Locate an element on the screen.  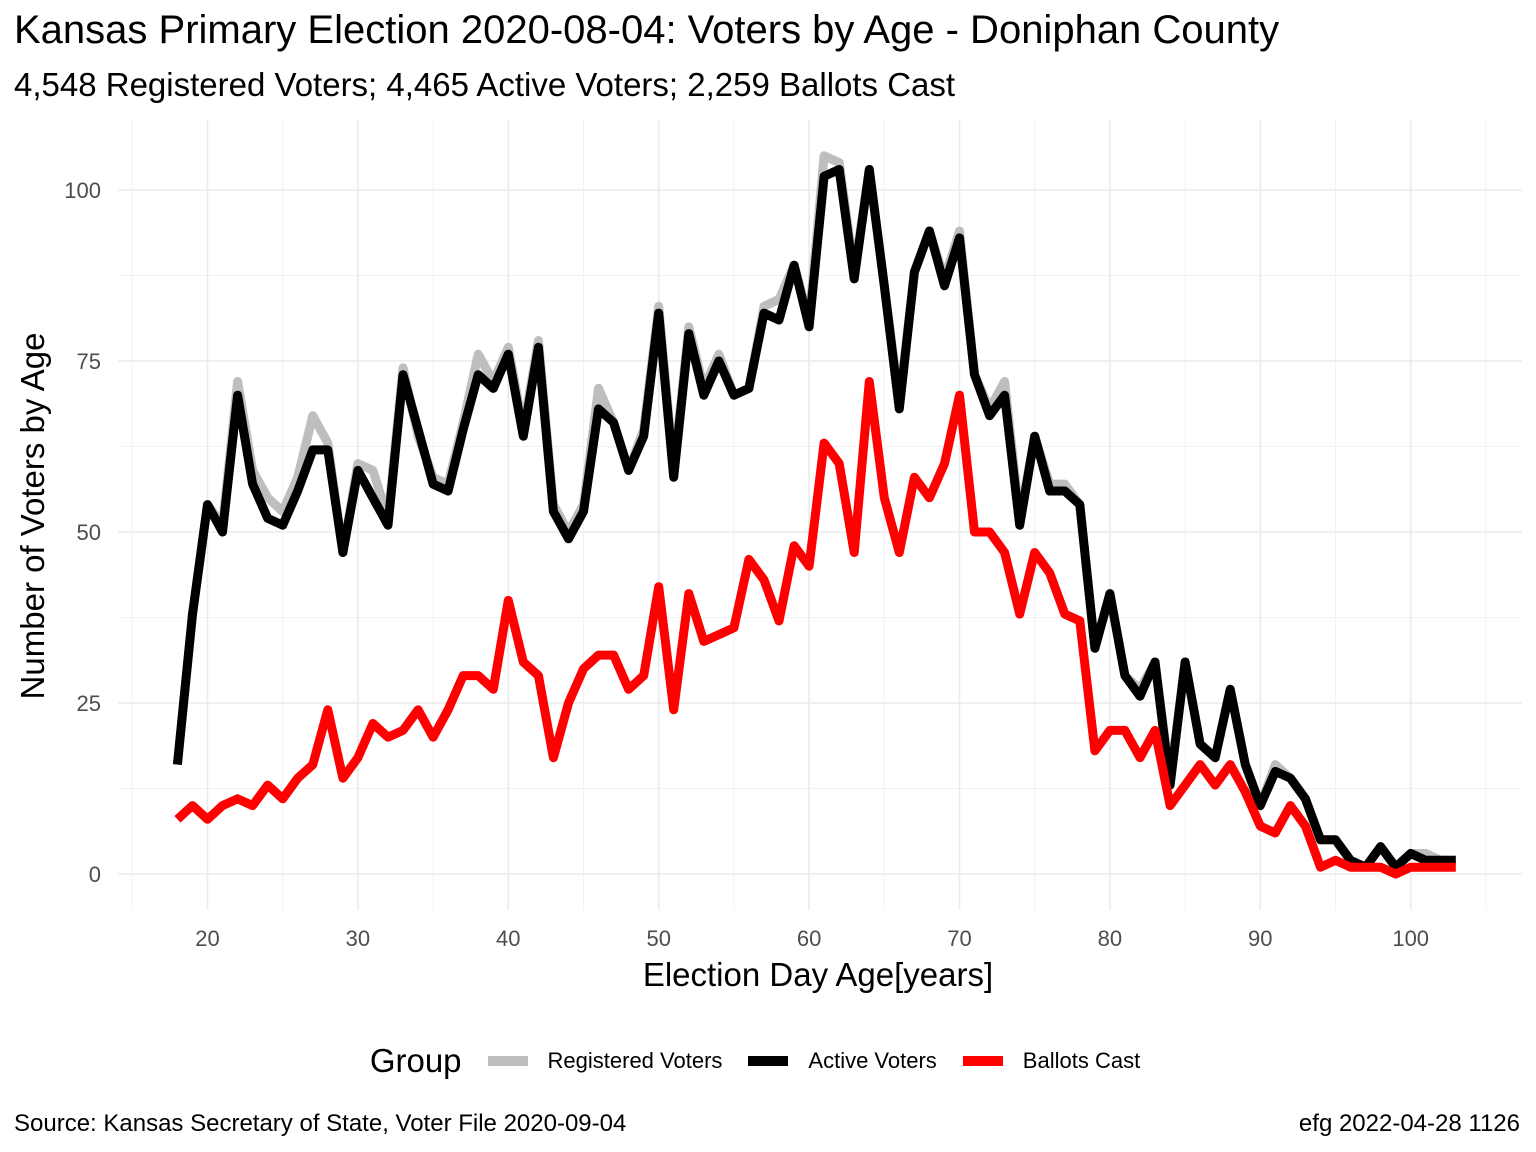
credit-caption: efg 2022-04-28 1126 is located at coordinates (1409, 1123).